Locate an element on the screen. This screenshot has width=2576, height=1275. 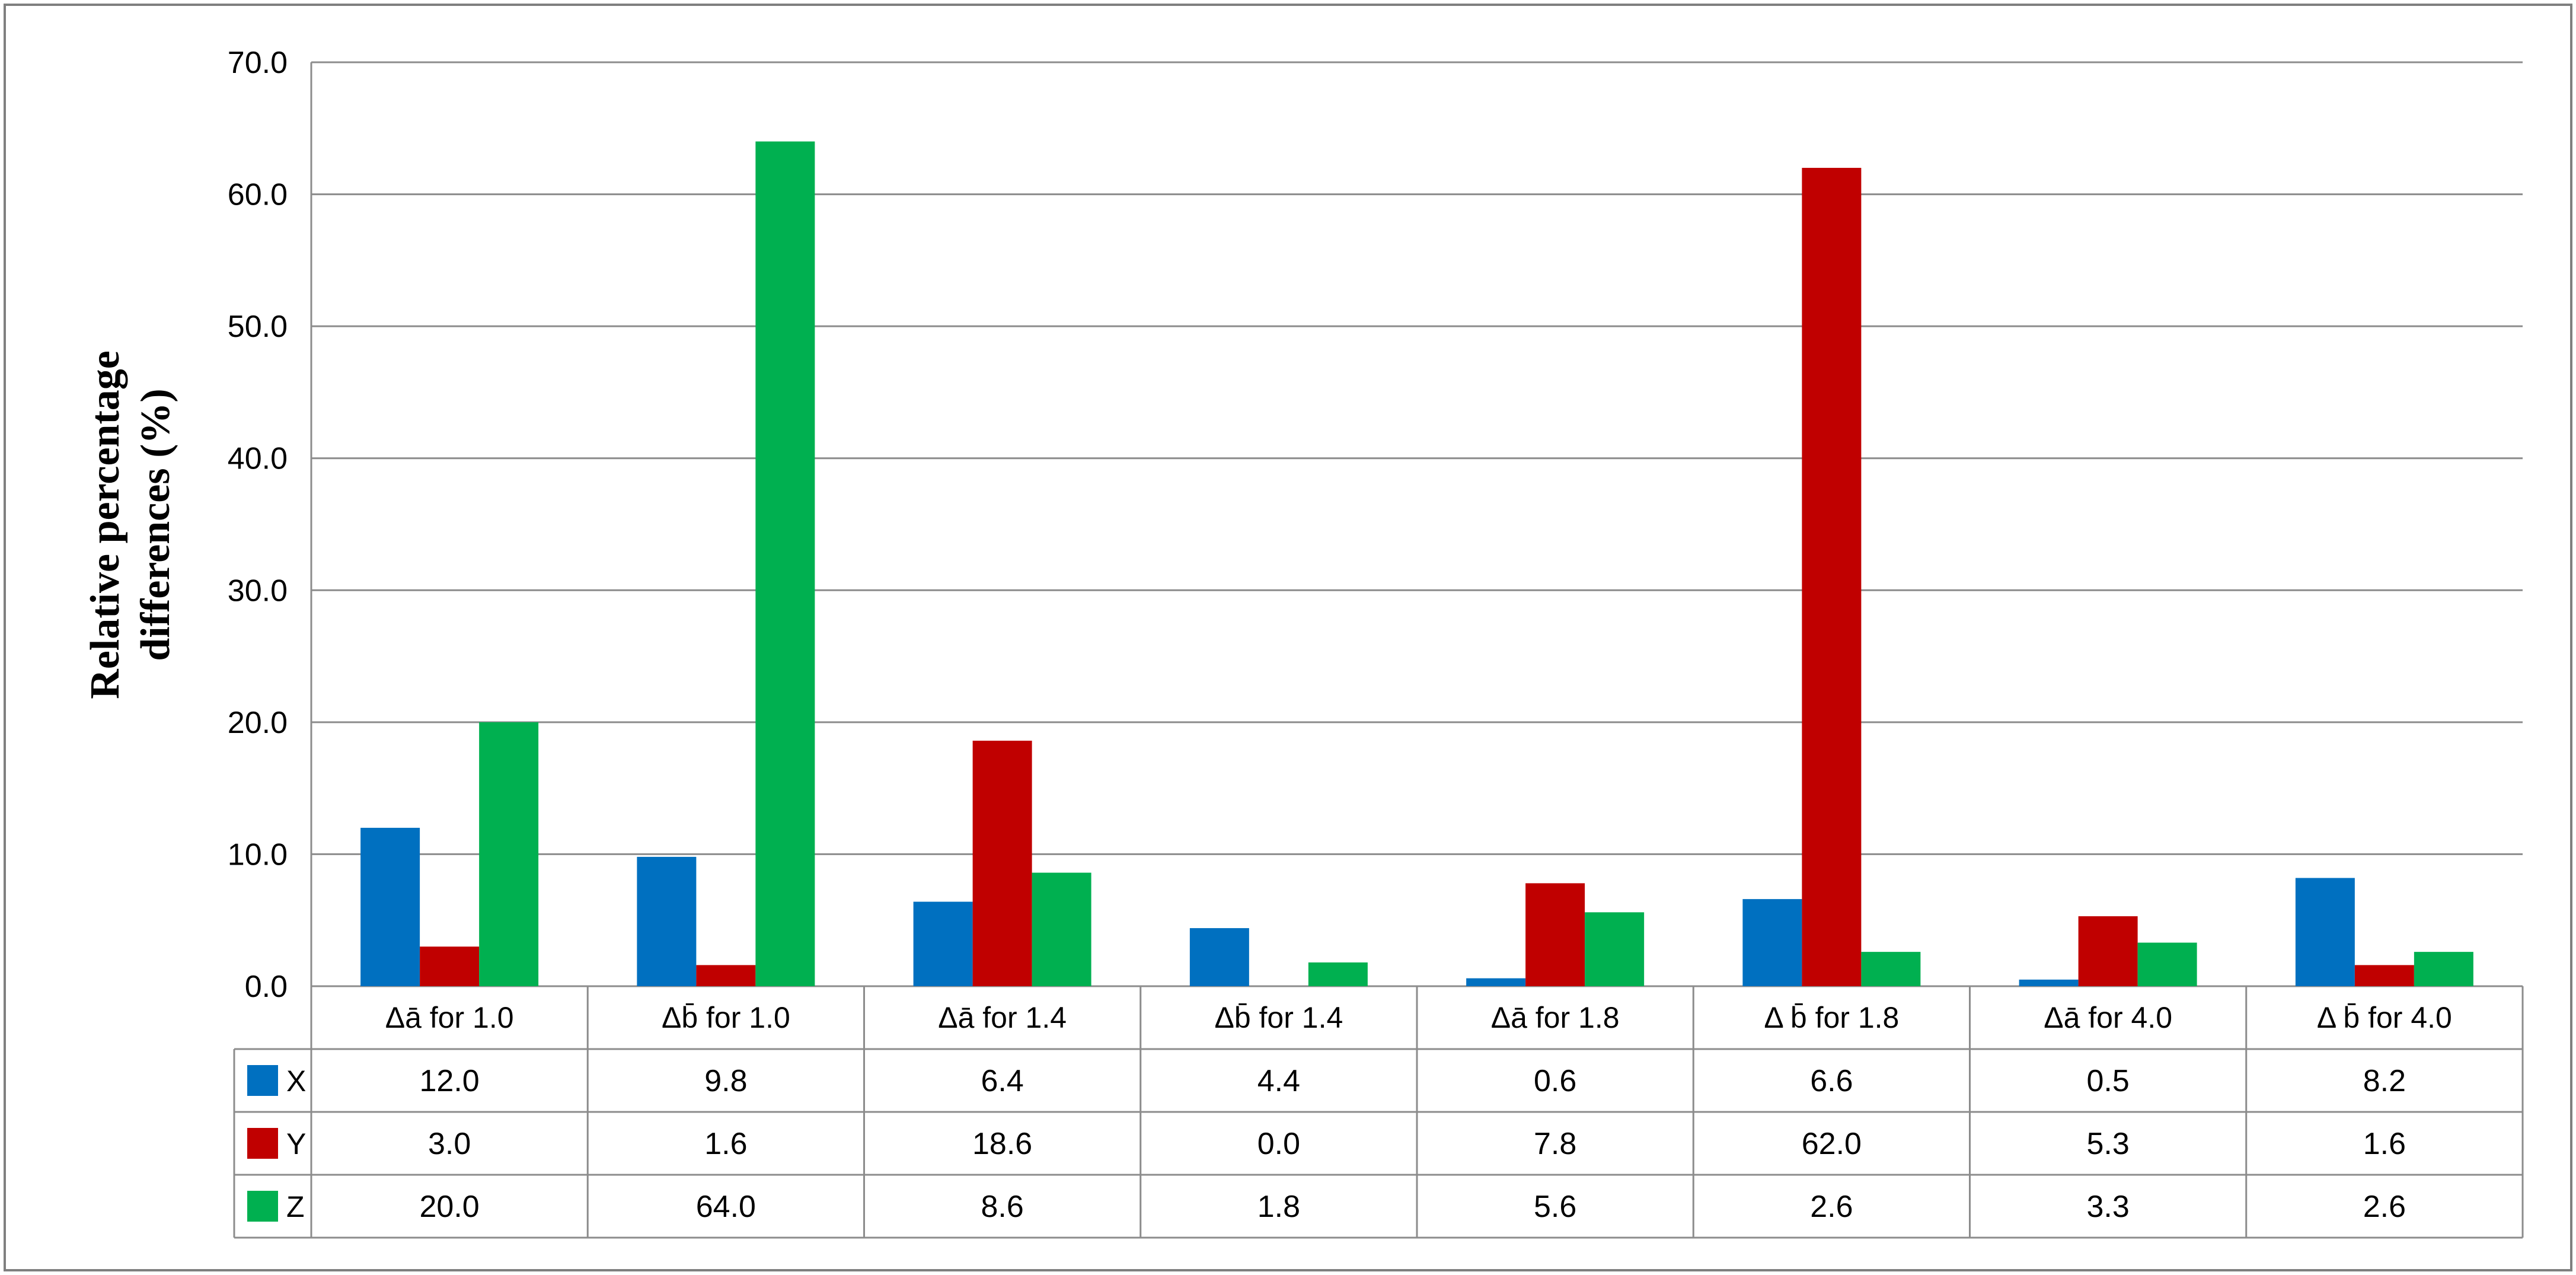
category-label: Δā for 1.0 is located at coordinates (449, 1018).